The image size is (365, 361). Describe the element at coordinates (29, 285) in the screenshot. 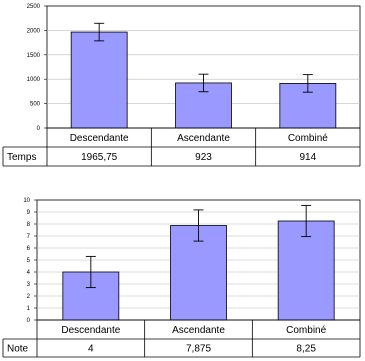

I see `y-tick-label: 3` at that location.